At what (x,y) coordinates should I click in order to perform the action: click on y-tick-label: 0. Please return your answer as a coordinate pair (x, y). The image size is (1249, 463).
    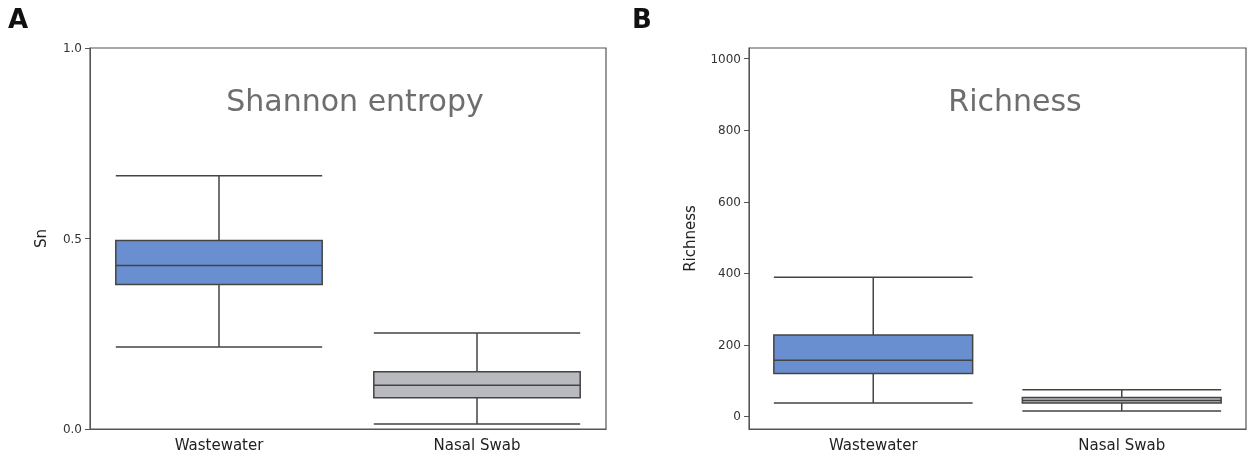
    Looking at the image, I should click on (737, 416).